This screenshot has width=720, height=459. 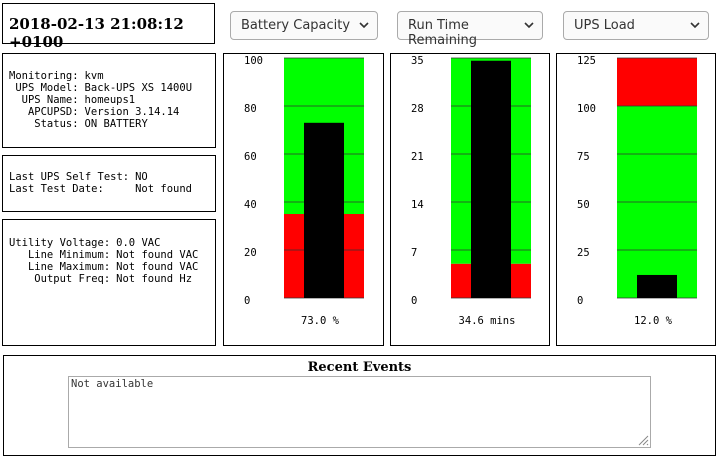 I want to click on info-value: homeups1, so click(x=110, y=100).